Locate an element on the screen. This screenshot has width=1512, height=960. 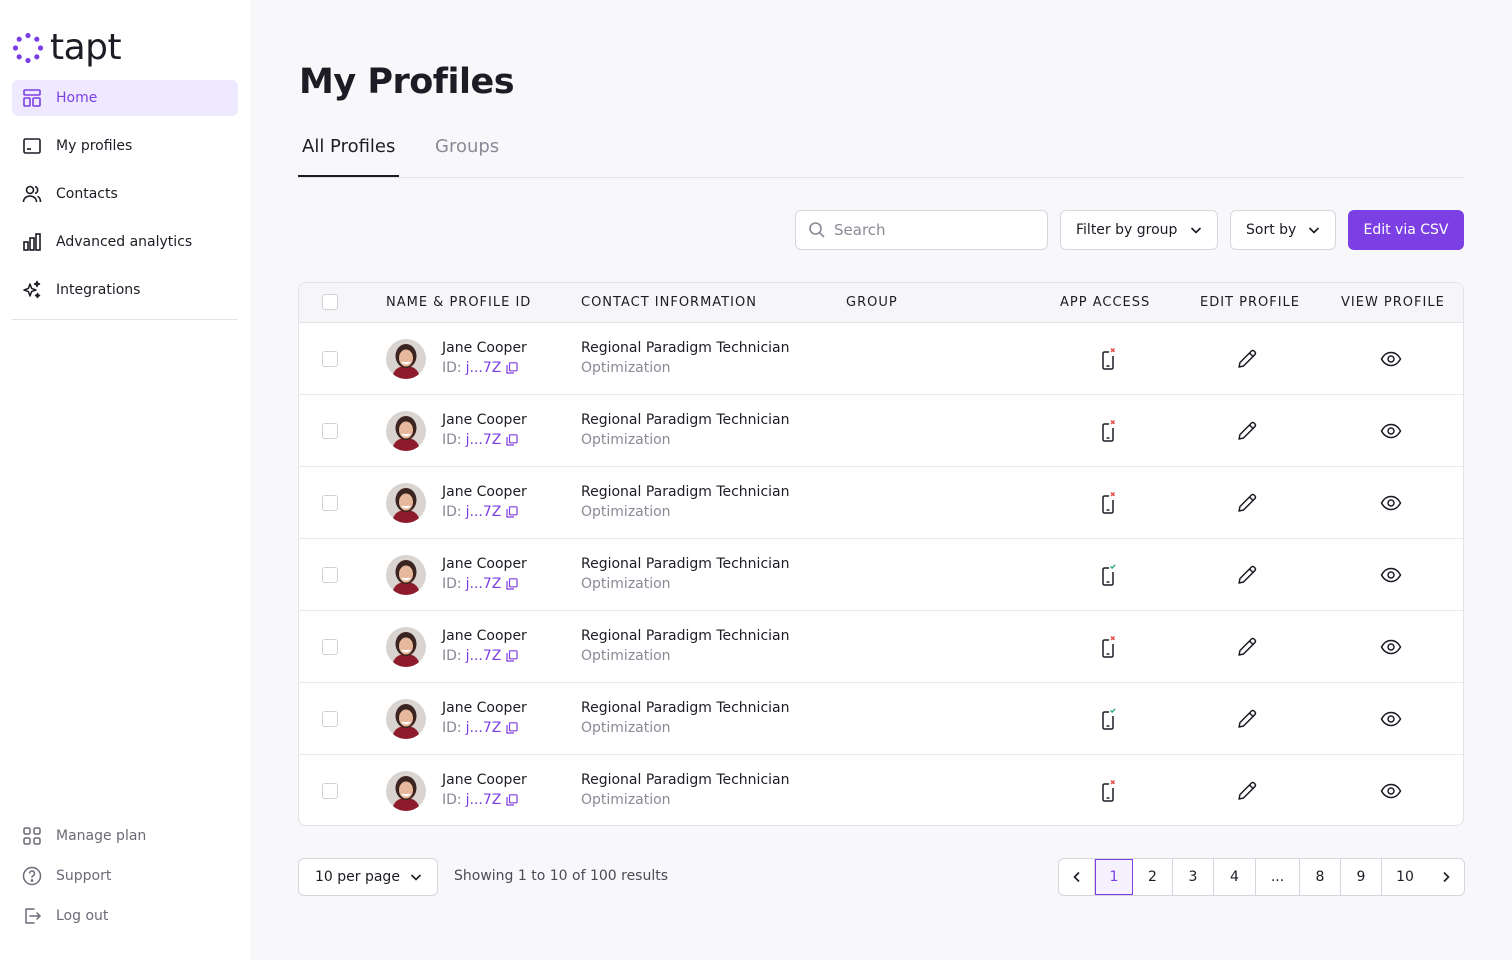
brand-logo: tapt is located at coordinates (67, 47).